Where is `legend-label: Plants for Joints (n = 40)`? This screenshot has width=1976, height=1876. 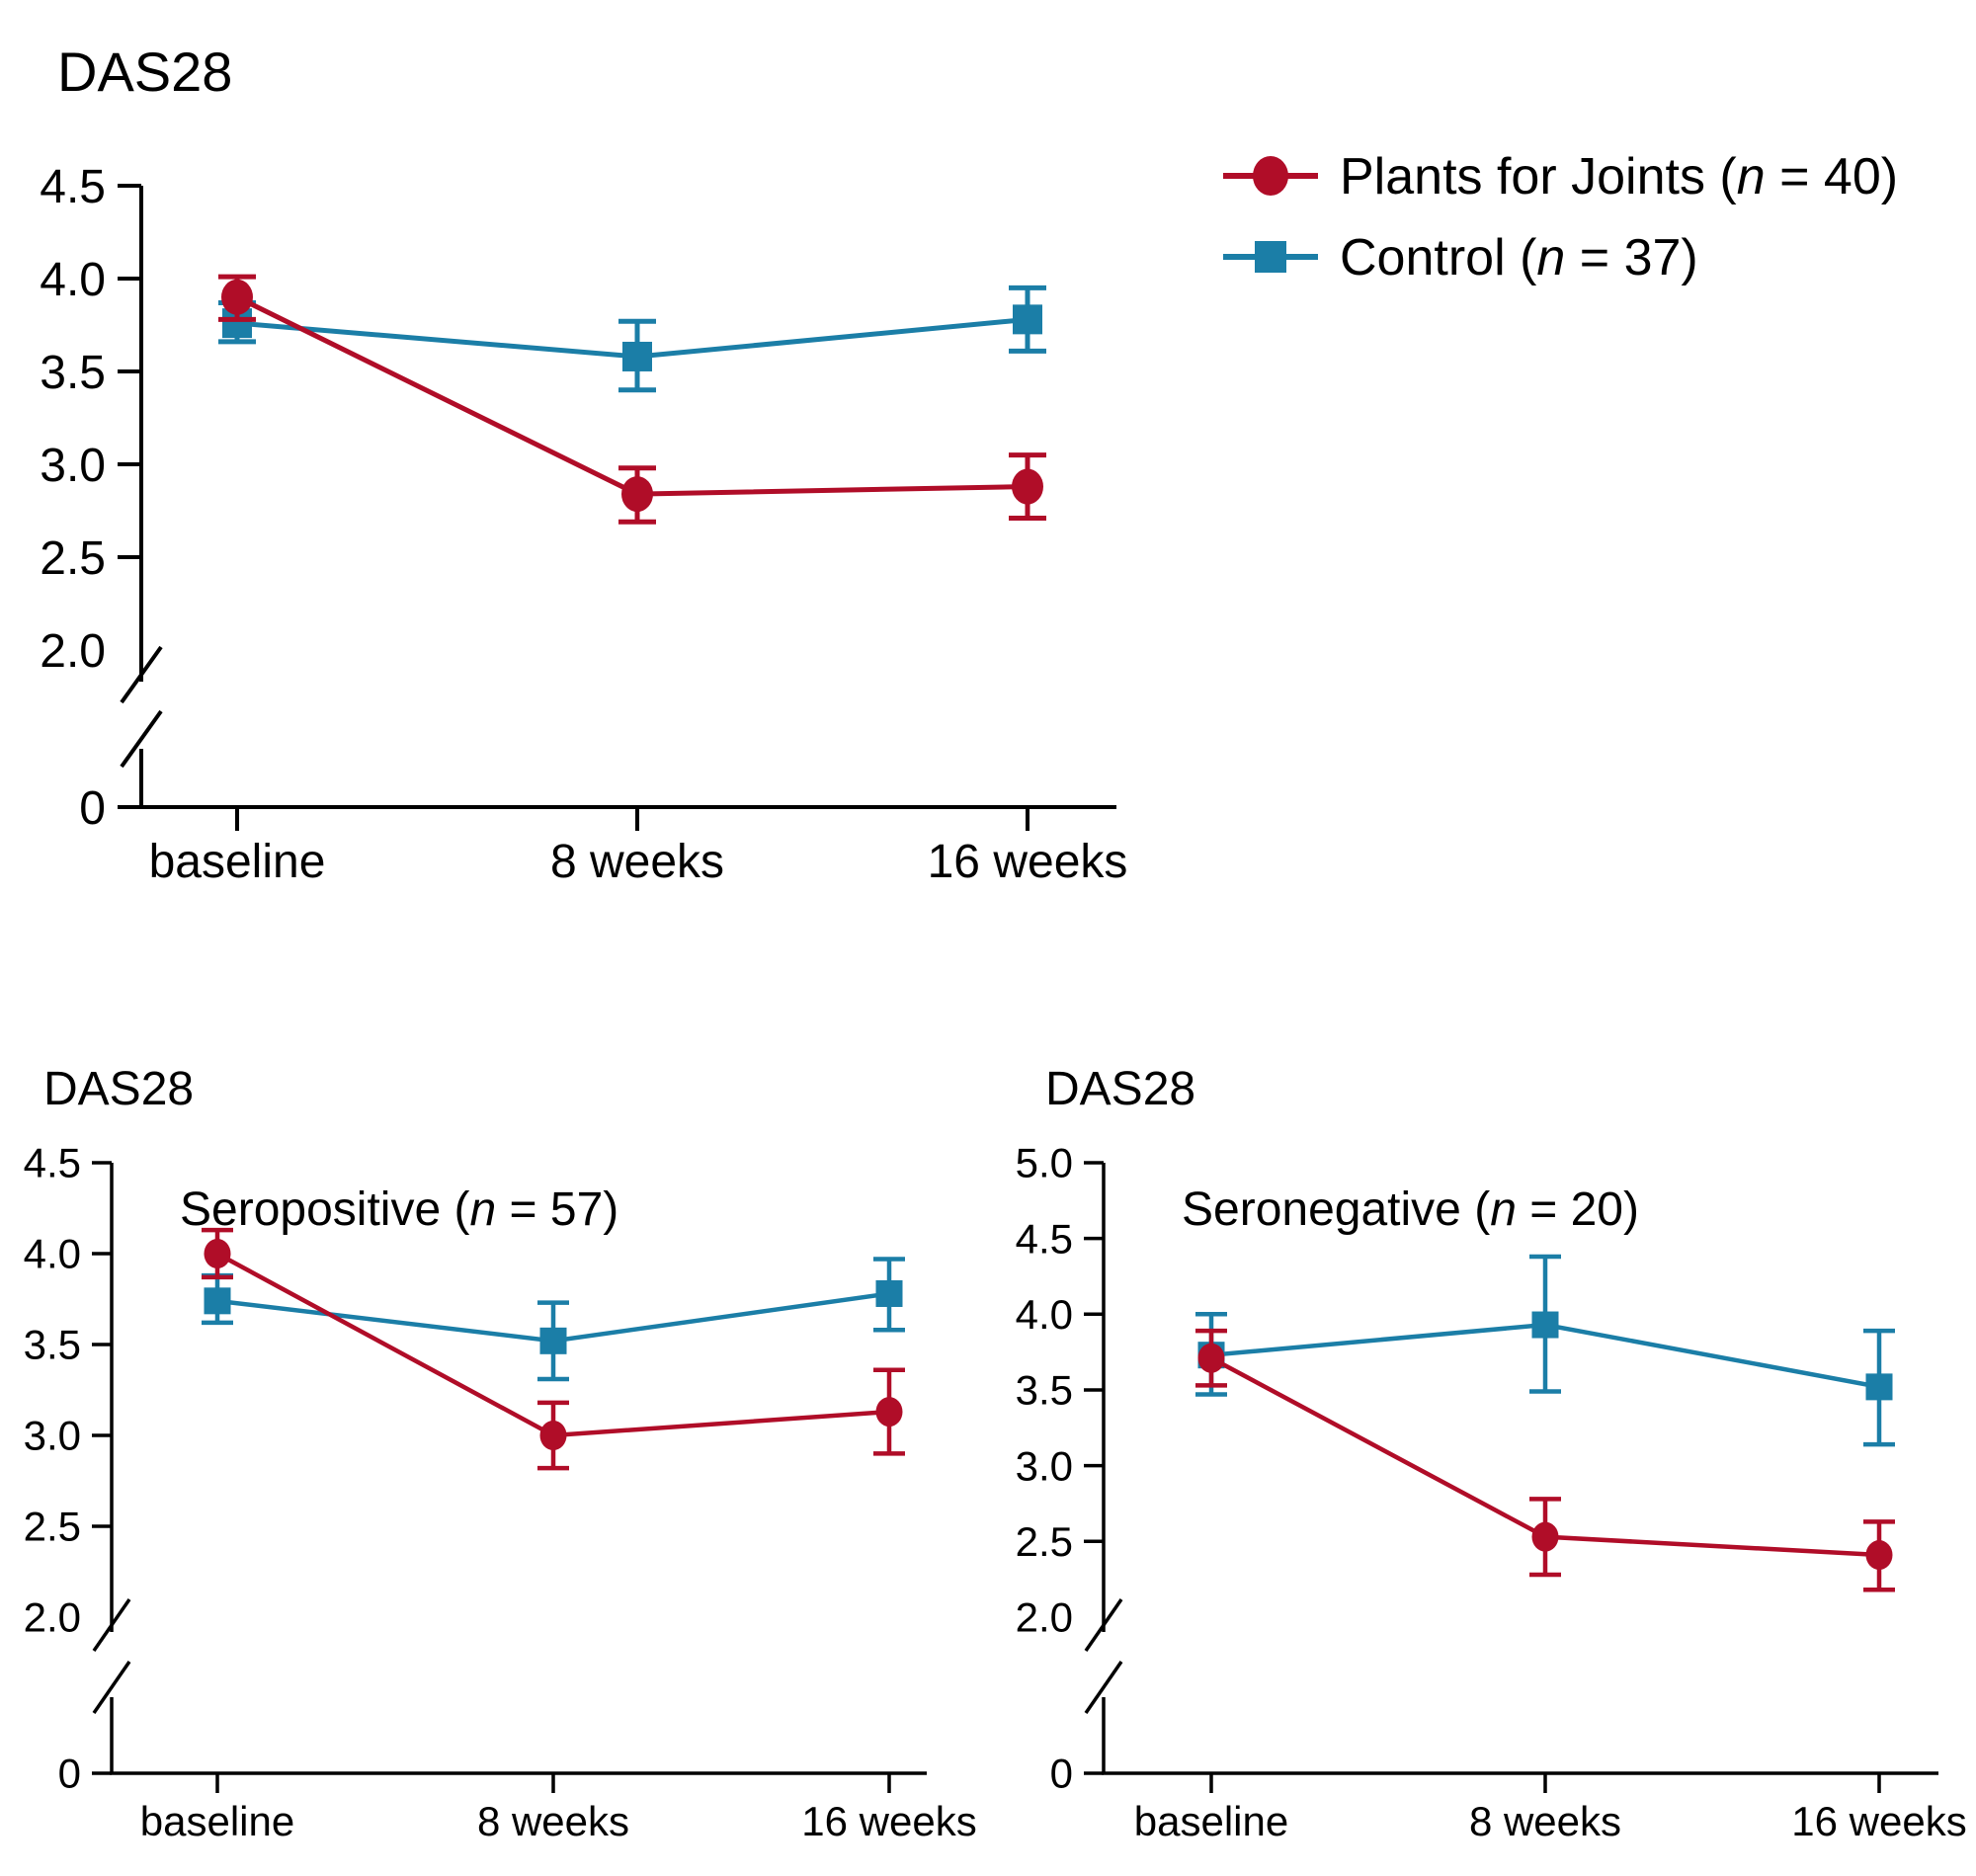 legend-label: Plants for Joints (n = 40) is located at coordinates (1619, 176).